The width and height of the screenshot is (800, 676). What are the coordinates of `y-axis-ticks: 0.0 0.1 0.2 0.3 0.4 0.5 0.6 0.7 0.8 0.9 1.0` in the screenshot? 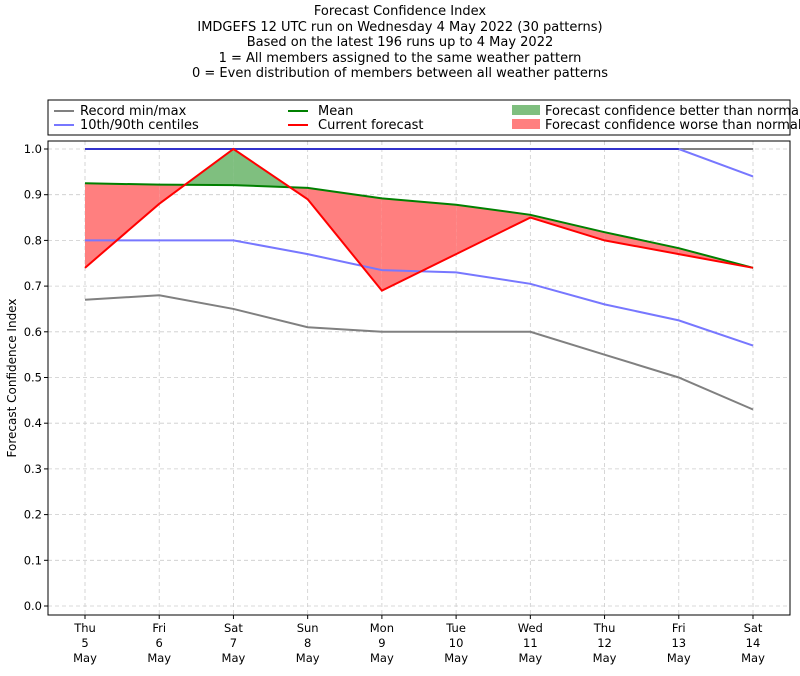 It's located at (36, 377).